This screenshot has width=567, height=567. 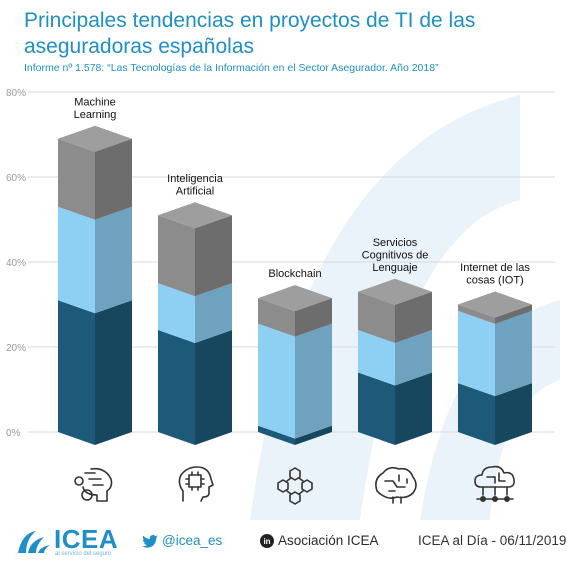 What do you see at coordinates (150, 541) in the screenshot?
I see `twitter-icon` at bounding box center [150, 541].